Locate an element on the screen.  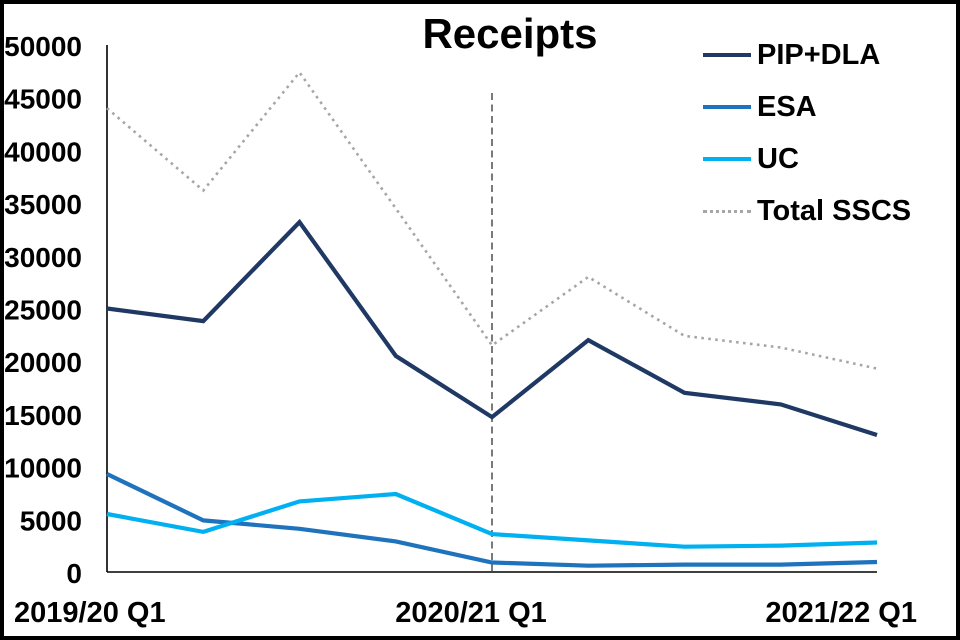
legend-line-sample-uc is located at coordinates (727, 159).